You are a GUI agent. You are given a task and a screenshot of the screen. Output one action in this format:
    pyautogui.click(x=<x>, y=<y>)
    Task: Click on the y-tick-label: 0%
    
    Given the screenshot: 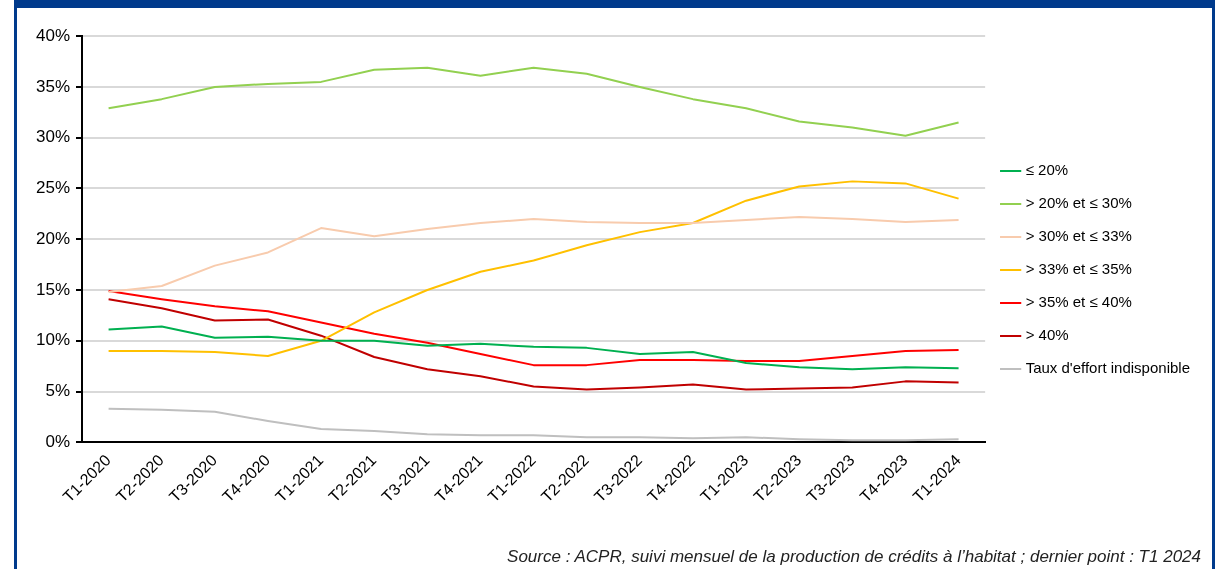 What is the action you would take?
    pyautogui.click(x=58, y=441)
    